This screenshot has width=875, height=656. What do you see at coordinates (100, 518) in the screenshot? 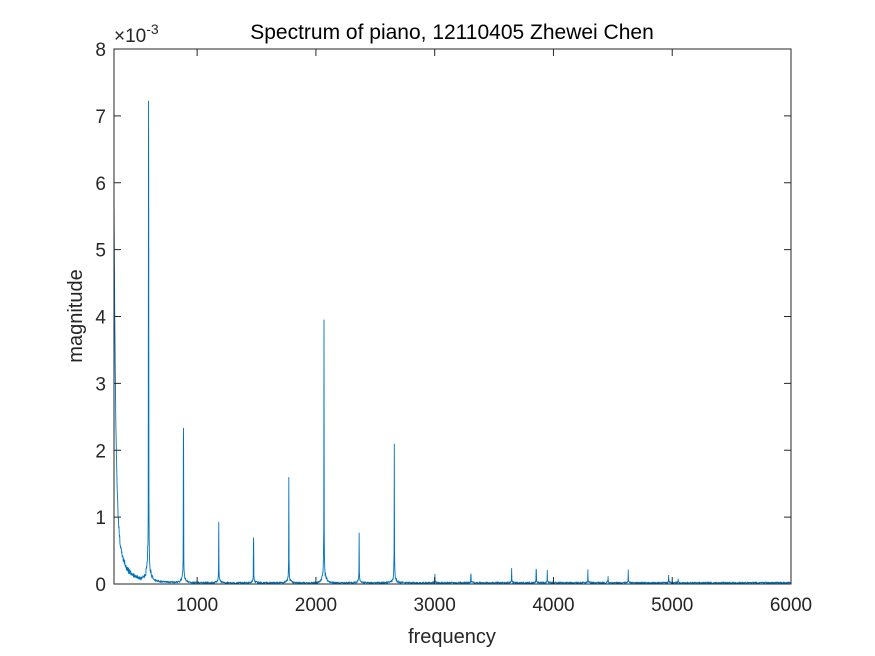
I see `y-tick-label: 1` at bounding box center [100, 518].